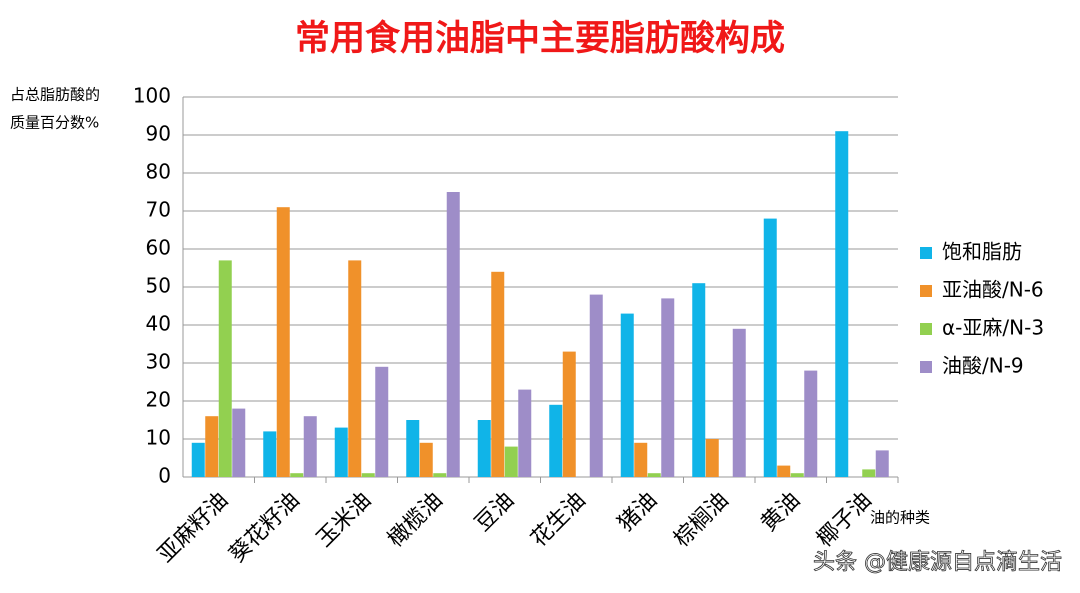 This screenshot has height=593, width=1080. I want to click on legend-label: 亚油酸/N-6, so click(993, 290).